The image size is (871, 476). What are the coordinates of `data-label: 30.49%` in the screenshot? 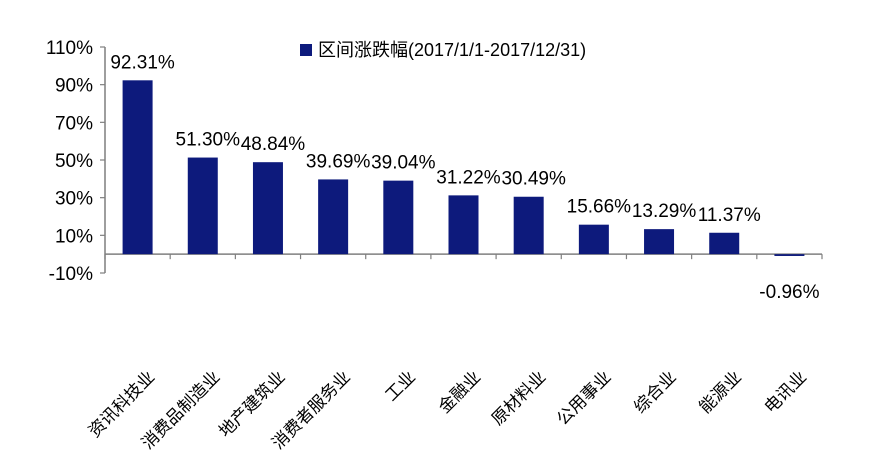 It's located at (533, 179).